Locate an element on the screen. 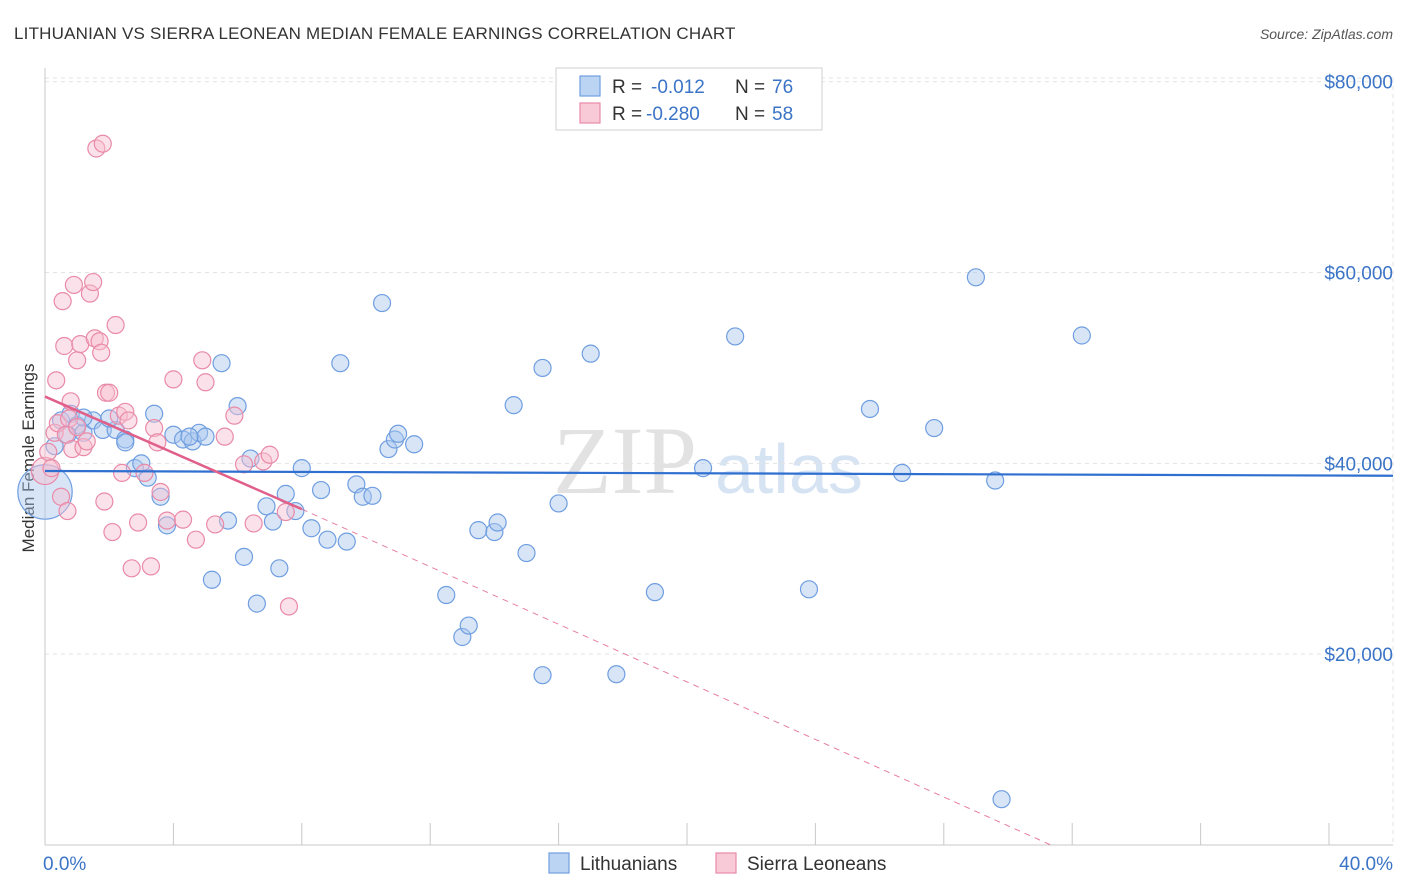  legend-r-value-lithuanians: -0.012 is located at coordinates (678, 87).